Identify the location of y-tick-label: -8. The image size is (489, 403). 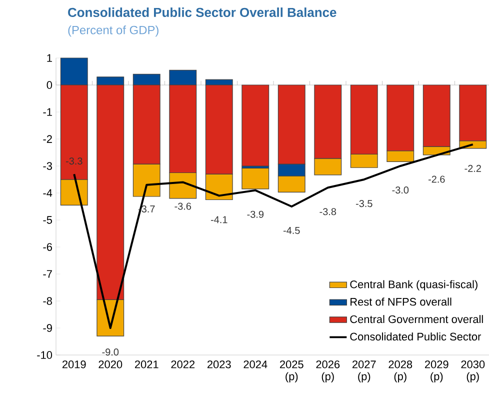
(47, 301).